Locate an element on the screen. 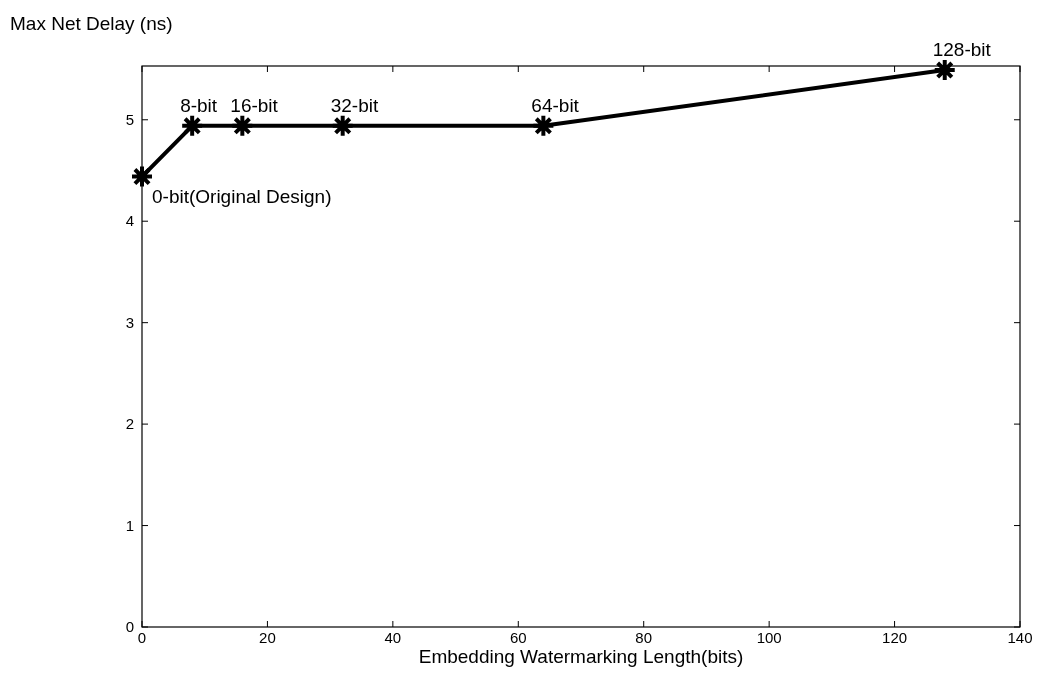 This screenshot has height=678, width=1054. x-tick-label: 120 is located at coordinates (895, 637).